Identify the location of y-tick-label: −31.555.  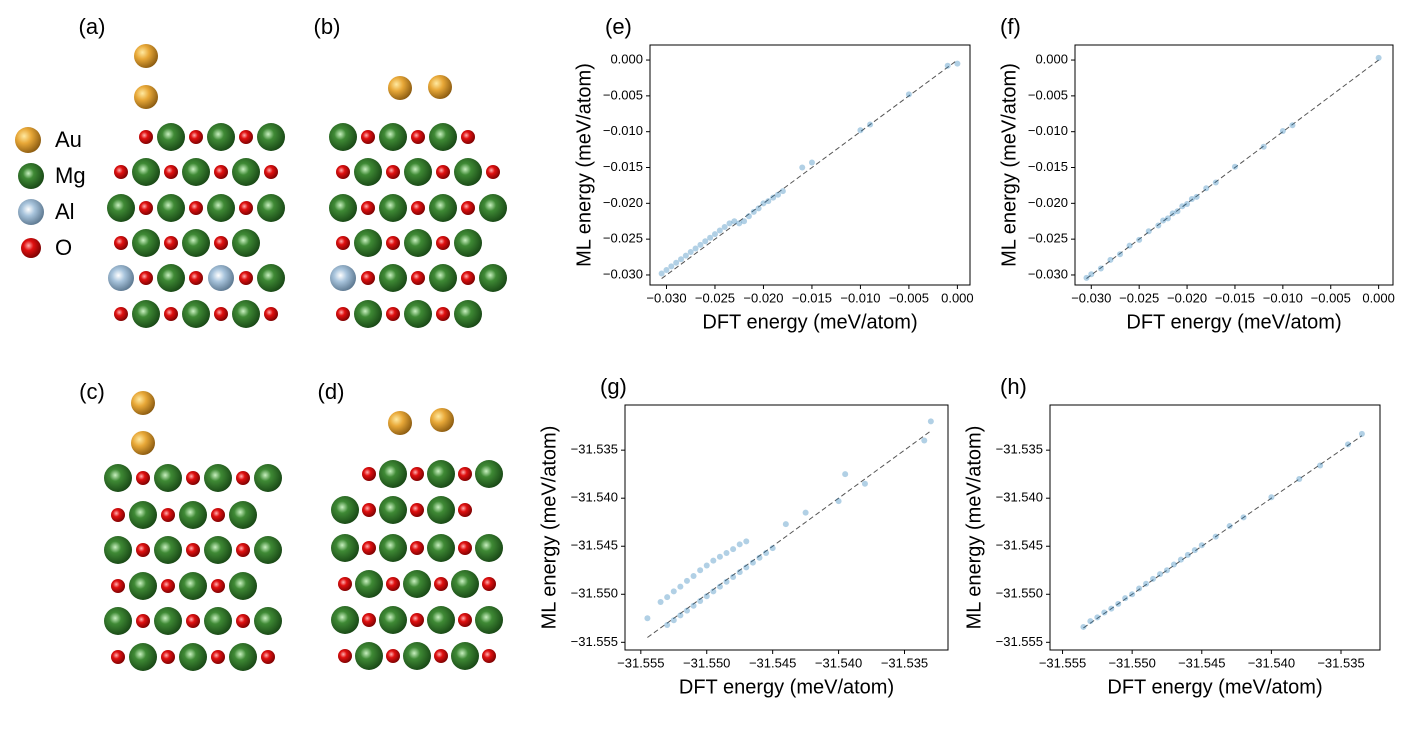
(1019, 641).